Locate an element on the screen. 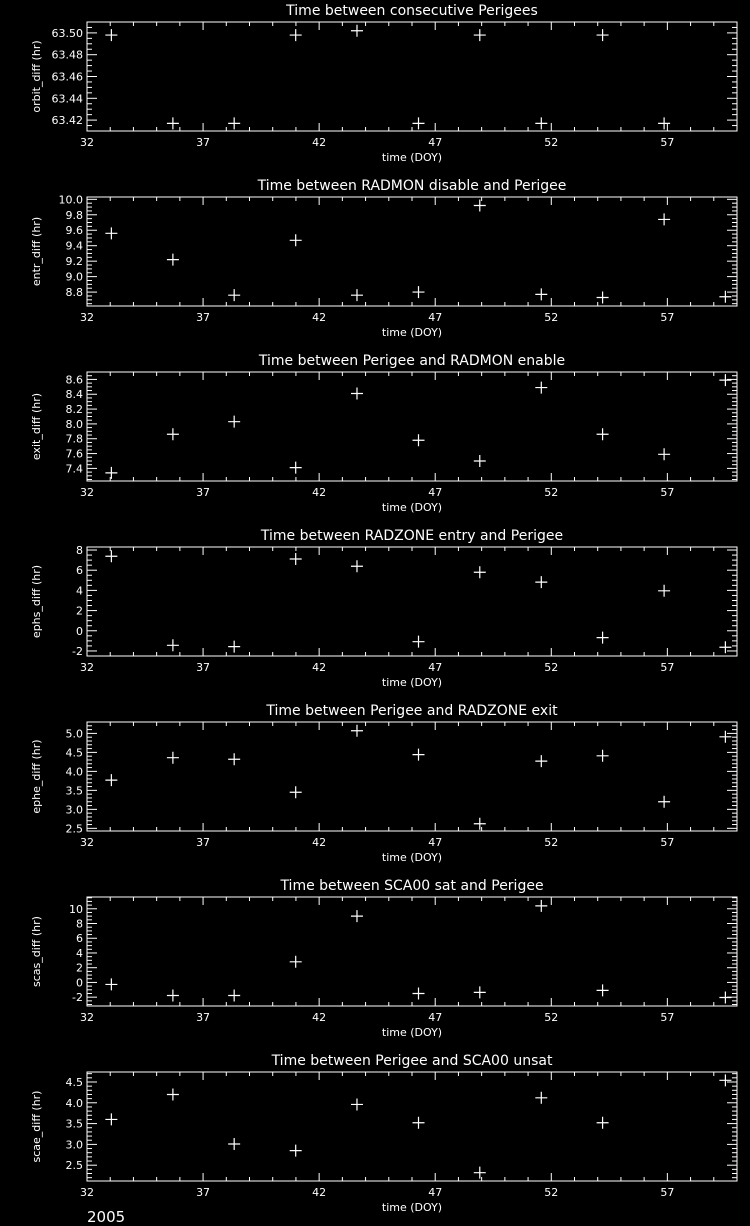  panel-title: Time between SCA00 sat and Perigee is located at coordinates (411, 886).